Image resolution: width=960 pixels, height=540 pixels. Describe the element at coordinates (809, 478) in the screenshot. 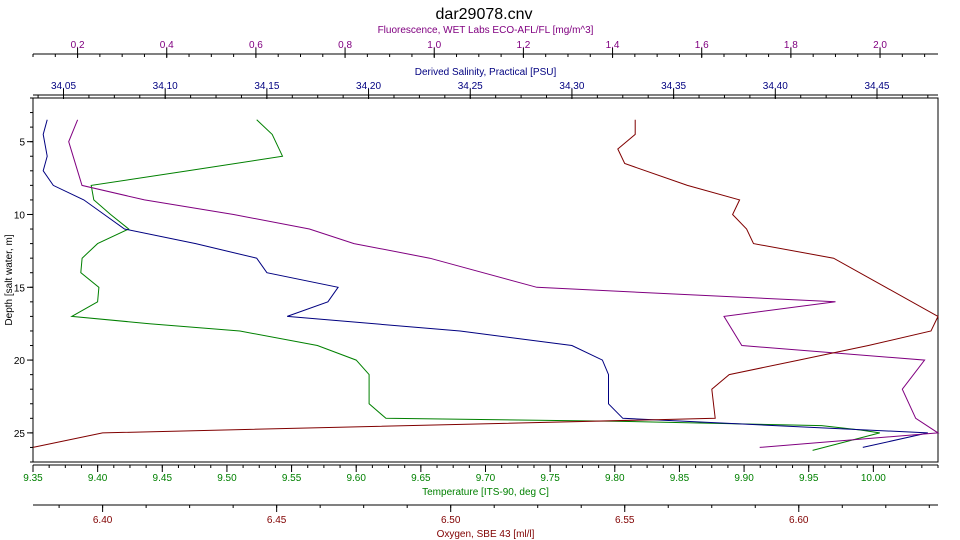

I see `temperature-tick-label: 9.95` at that location.